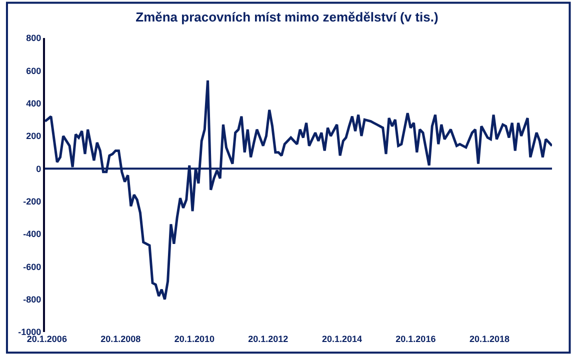 This screenshot has width=574, height=356. What do you see at coordinates (34, 103) in the screenshot?
I see `y-tick-label: 400` at bounding box center [34, 103].